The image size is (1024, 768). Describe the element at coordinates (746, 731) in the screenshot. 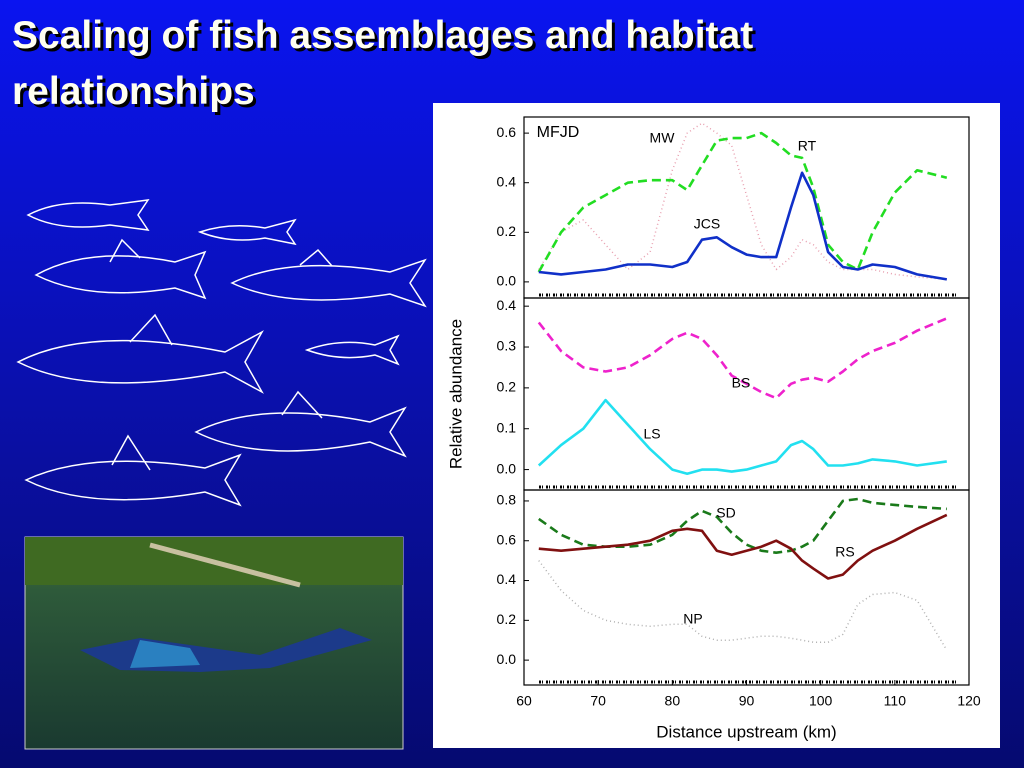

I see `x-axis-label: Distance upstream (km)` at that location.